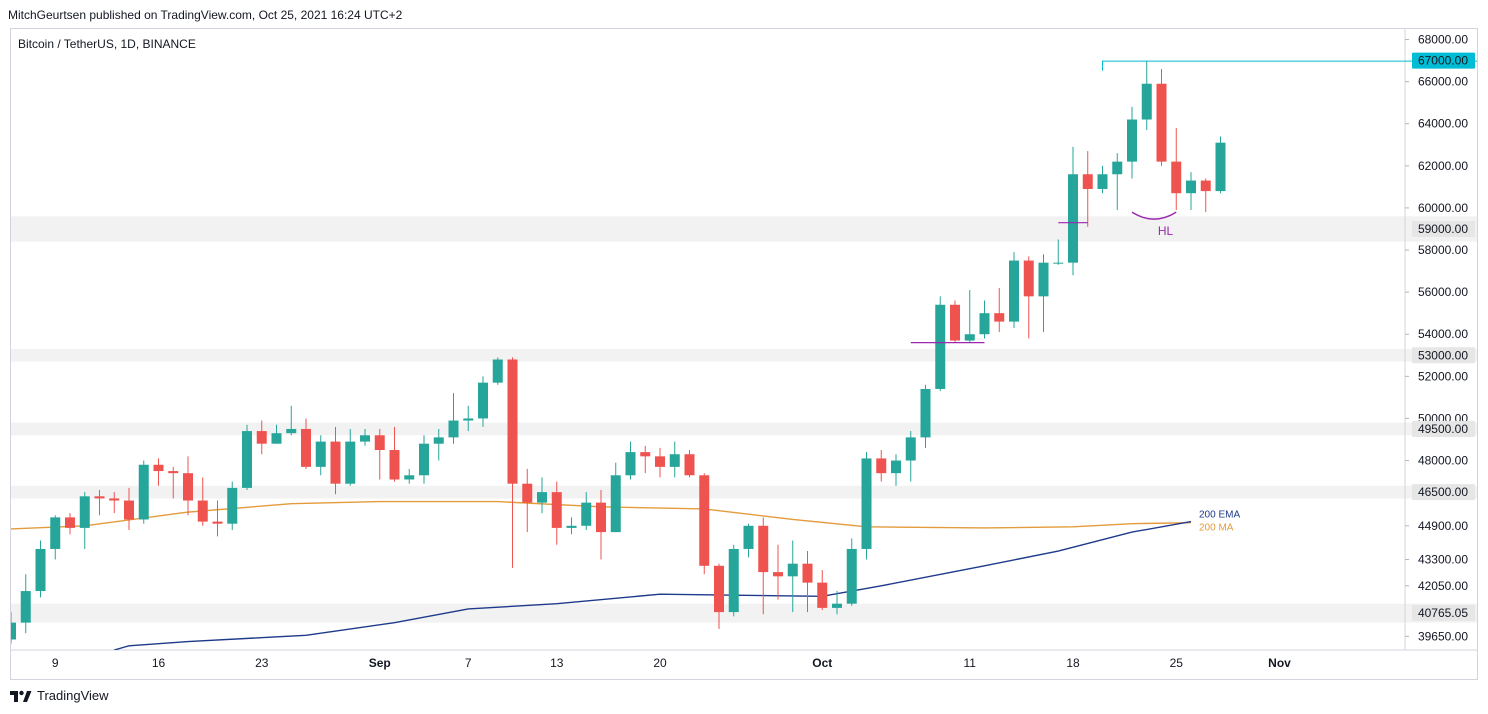 This screenshot has width=1488, height=714. Describe the element at coordinates (1073, 663) in the screenshot. I see `time-axis-label: 18` at that location.